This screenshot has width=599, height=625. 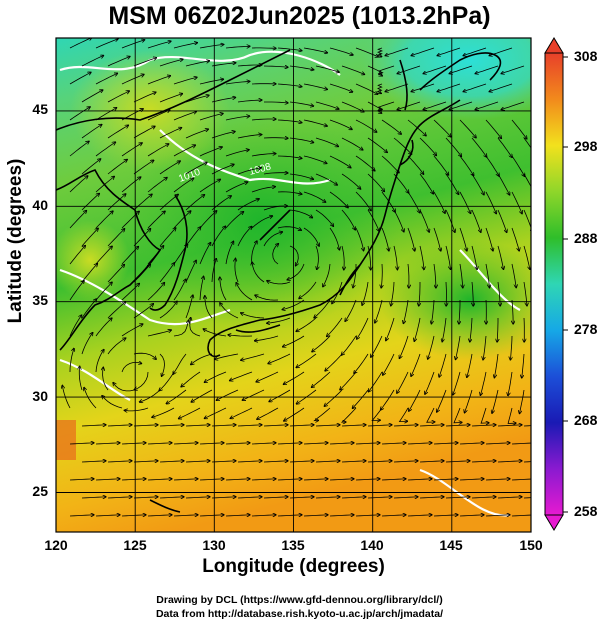 I want to click on x-tick-135: 135, so click(x=293, y=545).